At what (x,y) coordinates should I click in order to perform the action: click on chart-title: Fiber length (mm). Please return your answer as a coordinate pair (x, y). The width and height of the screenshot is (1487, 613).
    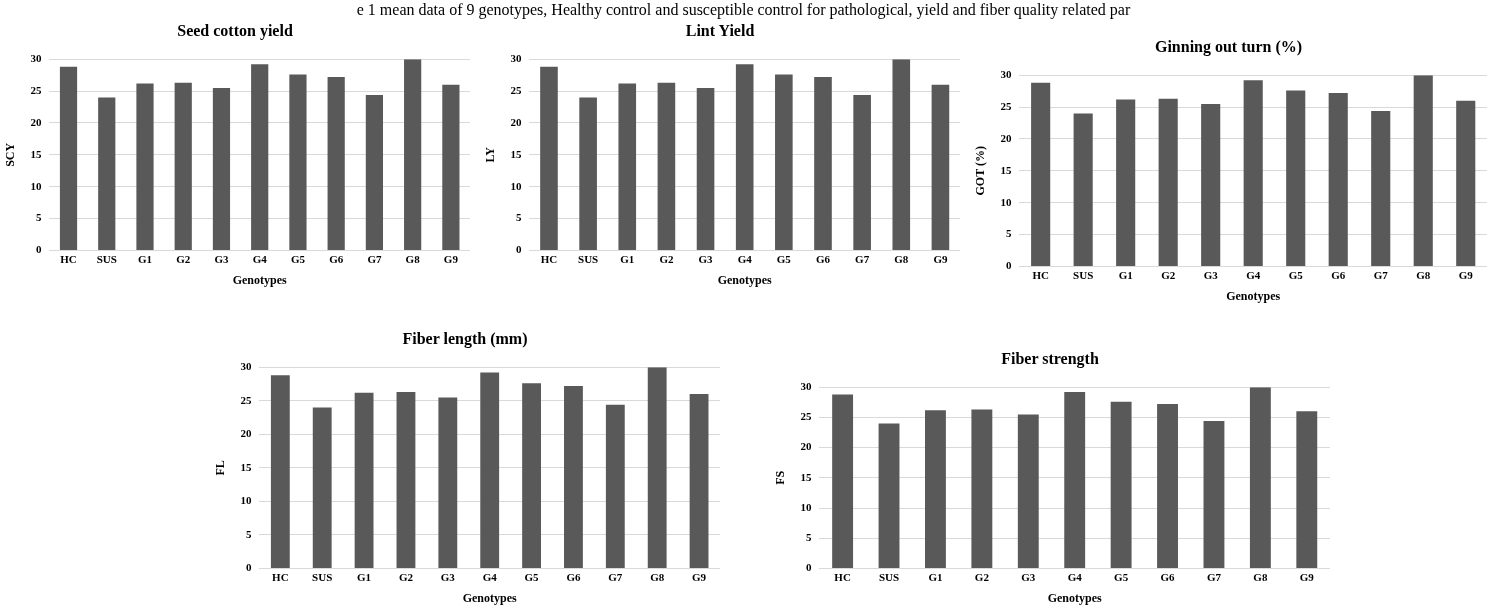
    Looking at the image, I should click on (465, 338).